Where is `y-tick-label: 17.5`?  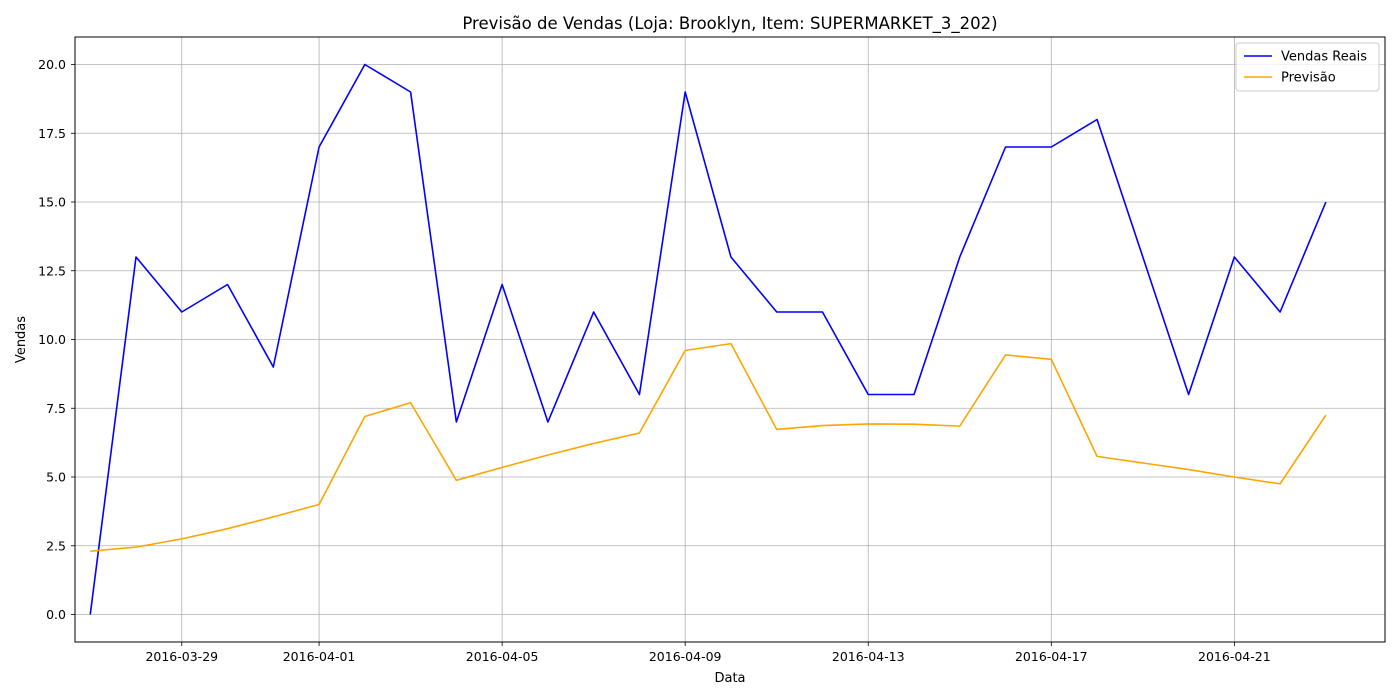 y-tick-label: 17.5 is located at coordinates (52, 133).